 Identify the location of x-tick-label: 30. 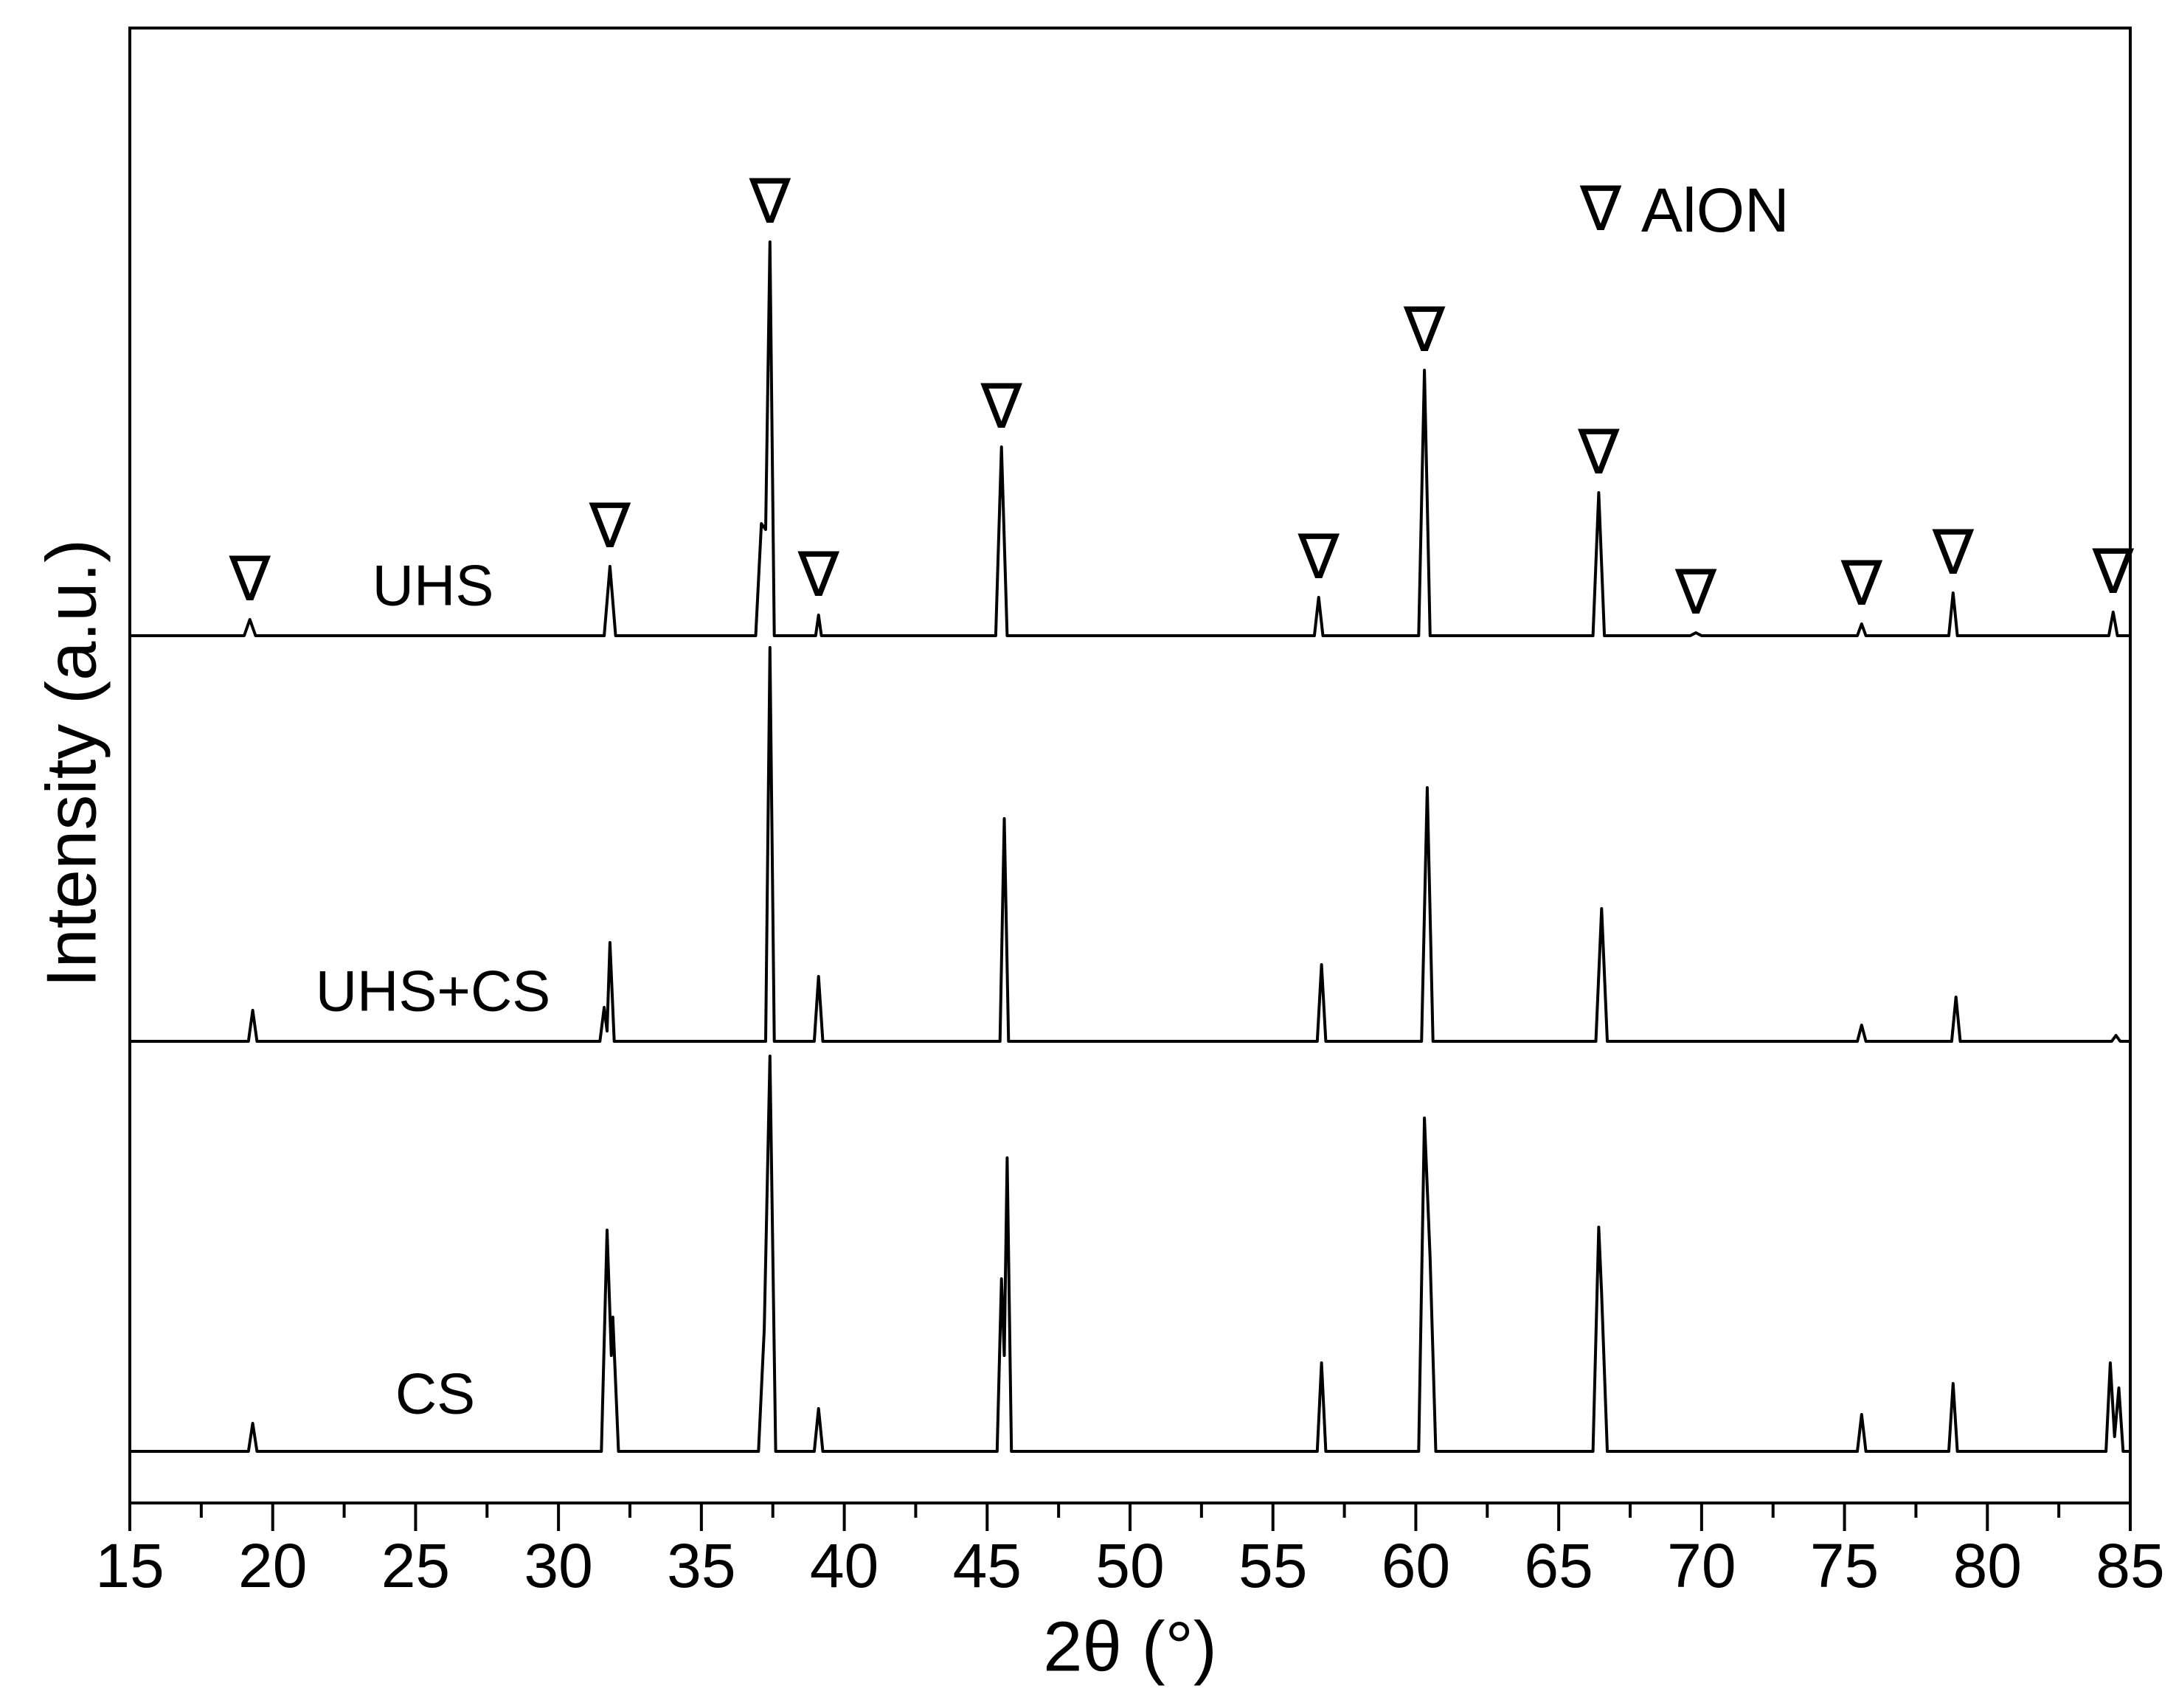
(558, 1565).